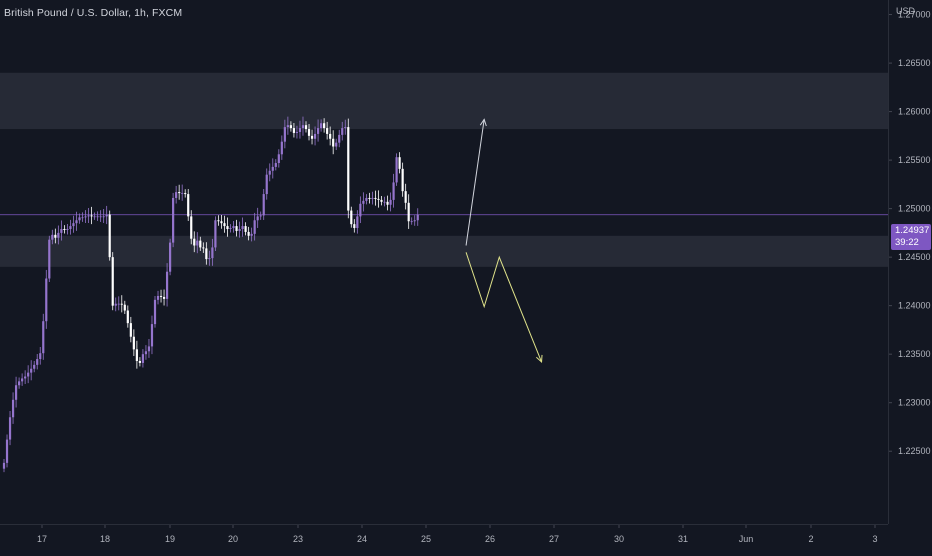 This screenshot has height=556, width=932. I want to click on price-tick-label: 1.25000, so click(914, 209).